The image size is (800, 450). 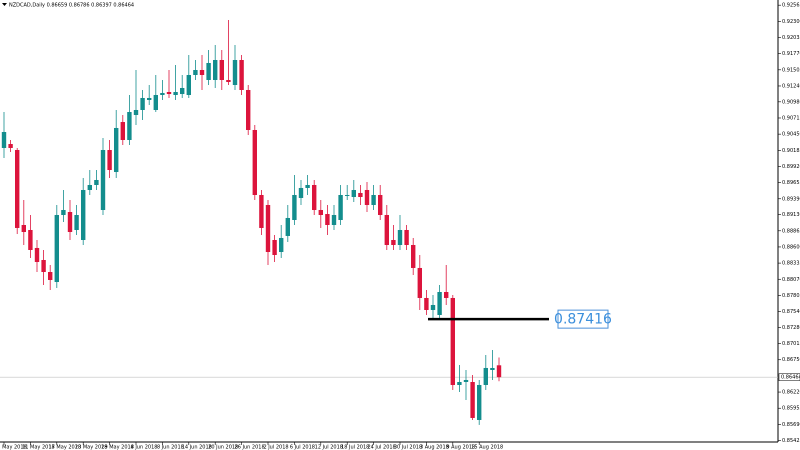 I want to click on x-tick-label: 11 May 2018, so click(x=38, y=447).